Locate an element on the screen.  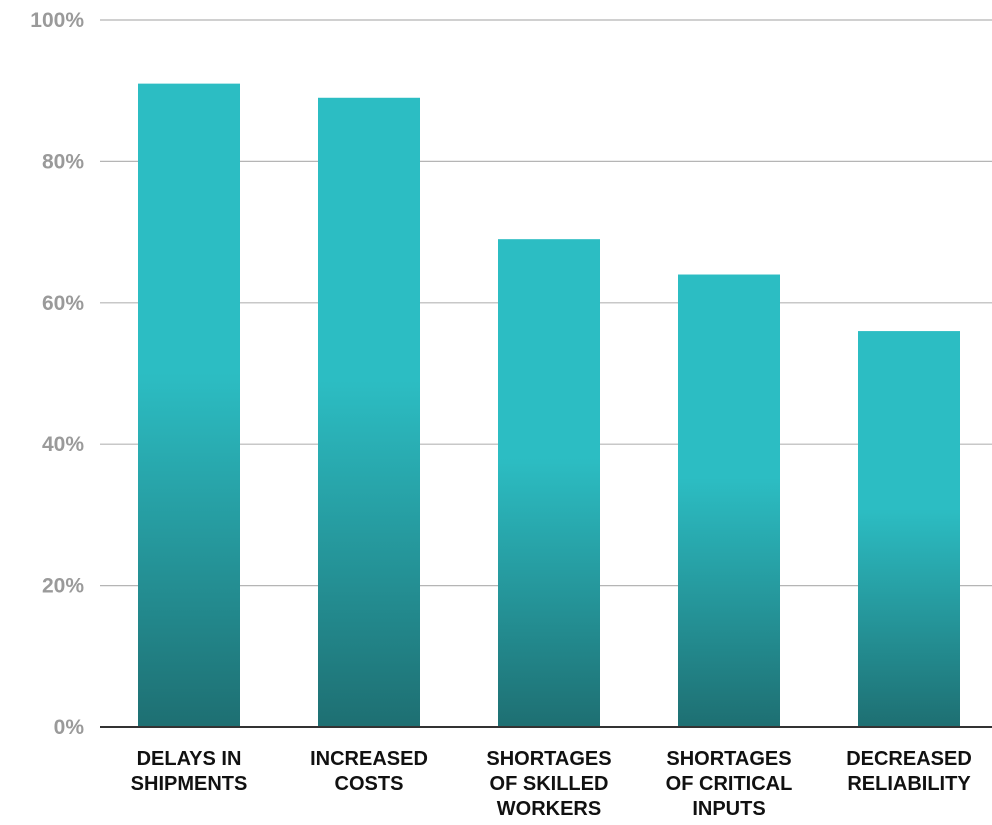
y-tick-label: 80% is located at coordinates (63, 161).